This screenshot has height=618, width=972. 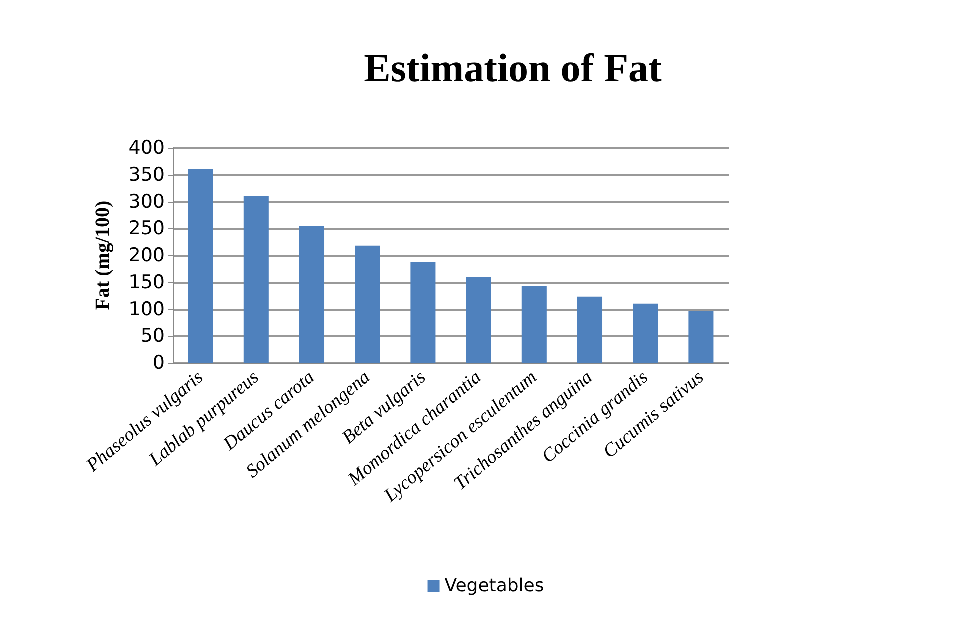 What do you see at coordinates (146, 309) in the screenshot?
I see `y-tick-label: 100` at bounding box center [146, 309].